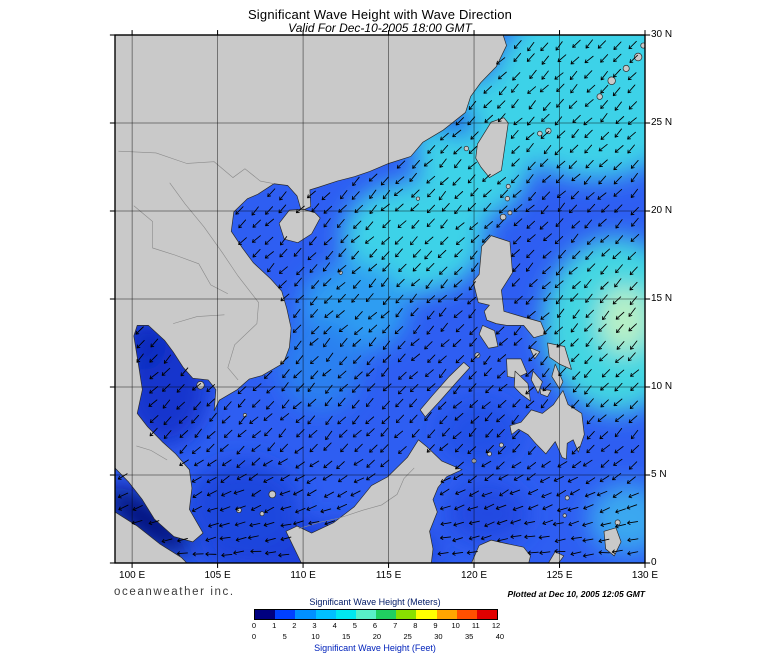 The width and height of the screenshot is (775, 665). Describe the element at coordinates (492, 147) in the screenshot. I see `land-taiwan` at that location.